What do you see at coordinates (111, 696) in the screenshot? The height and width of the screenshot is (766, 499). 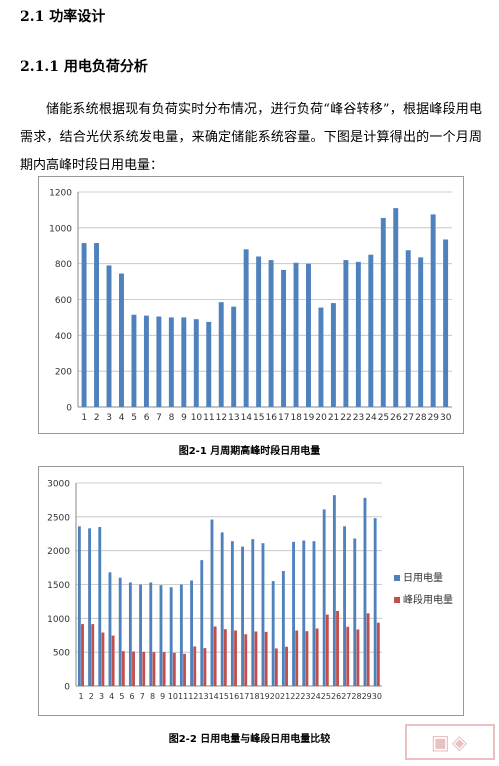 I see `chart2-x-tick-label: 4` at bounding box center [111, 696].